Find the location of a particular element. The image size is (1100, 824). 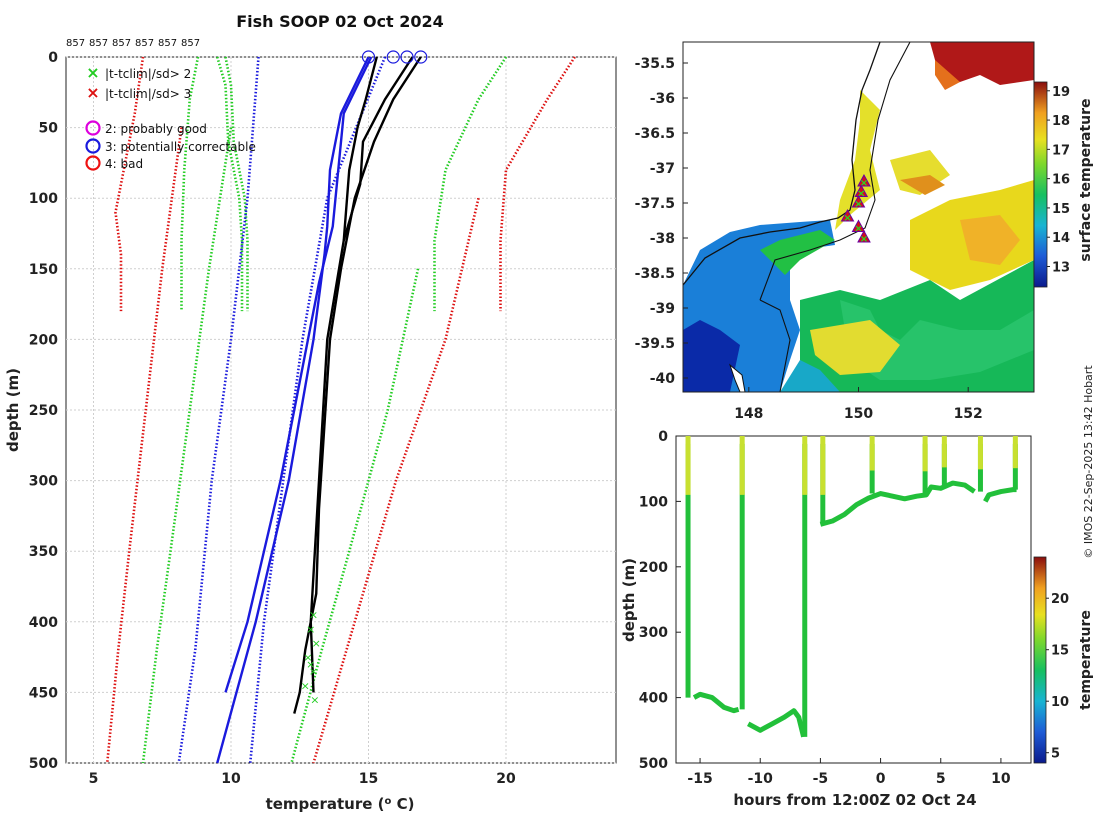

legend-marker: × is located at coordinates (92, 92).